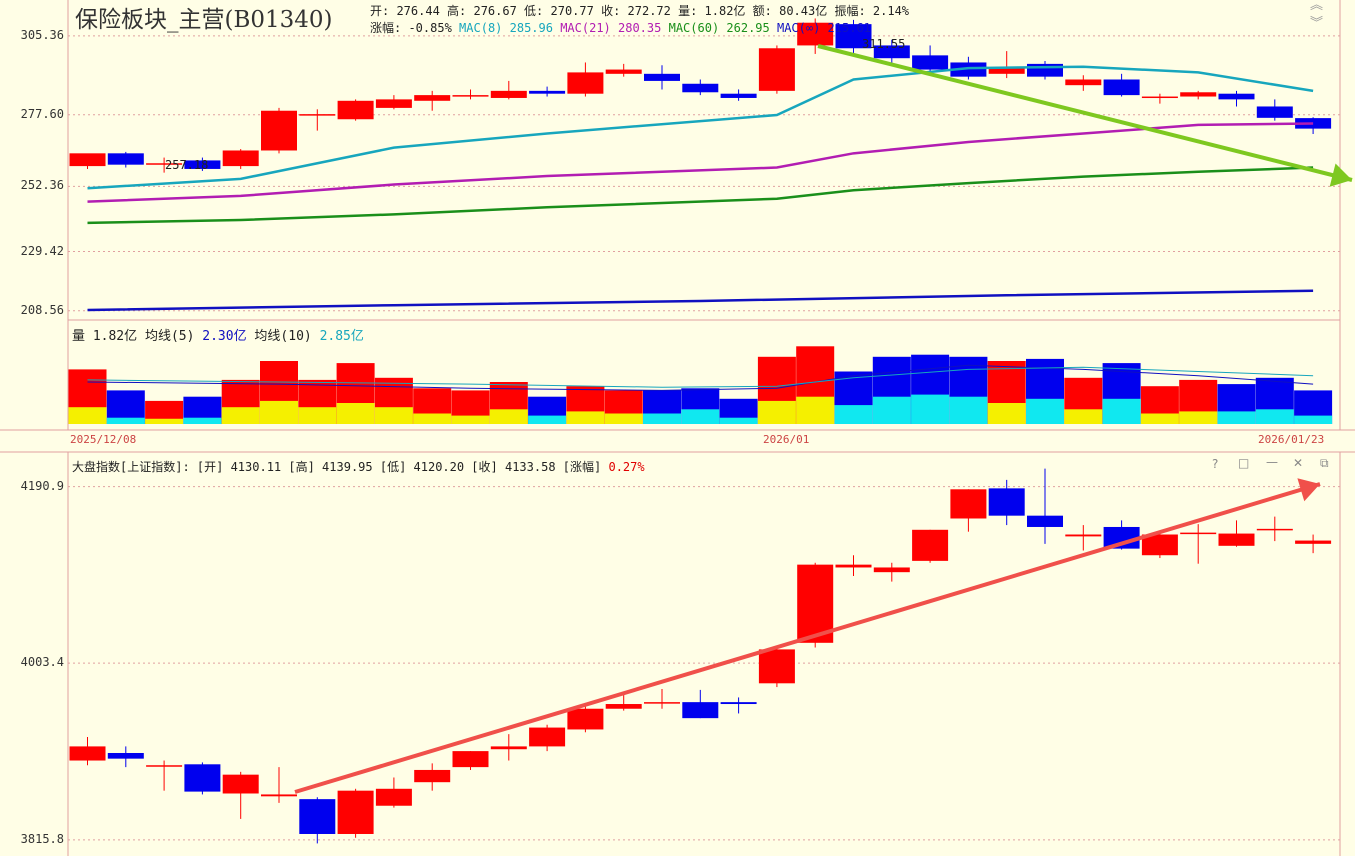 The width and height of the screenshot is (1355, 856). Describe the element at coordinates (1340, 175) in the screenshot. I see `downtrend-arrow-head` at that location.